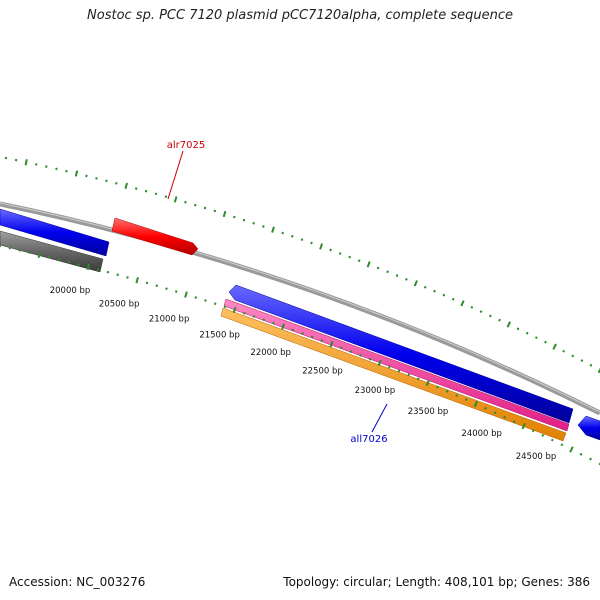 Image resolution: width=600 pixels, height=600 pixels. What do you see at coordinates (588, 428) in the screenshot?
I see `gene-feature-blue-right` at bounding box center [588, 428].